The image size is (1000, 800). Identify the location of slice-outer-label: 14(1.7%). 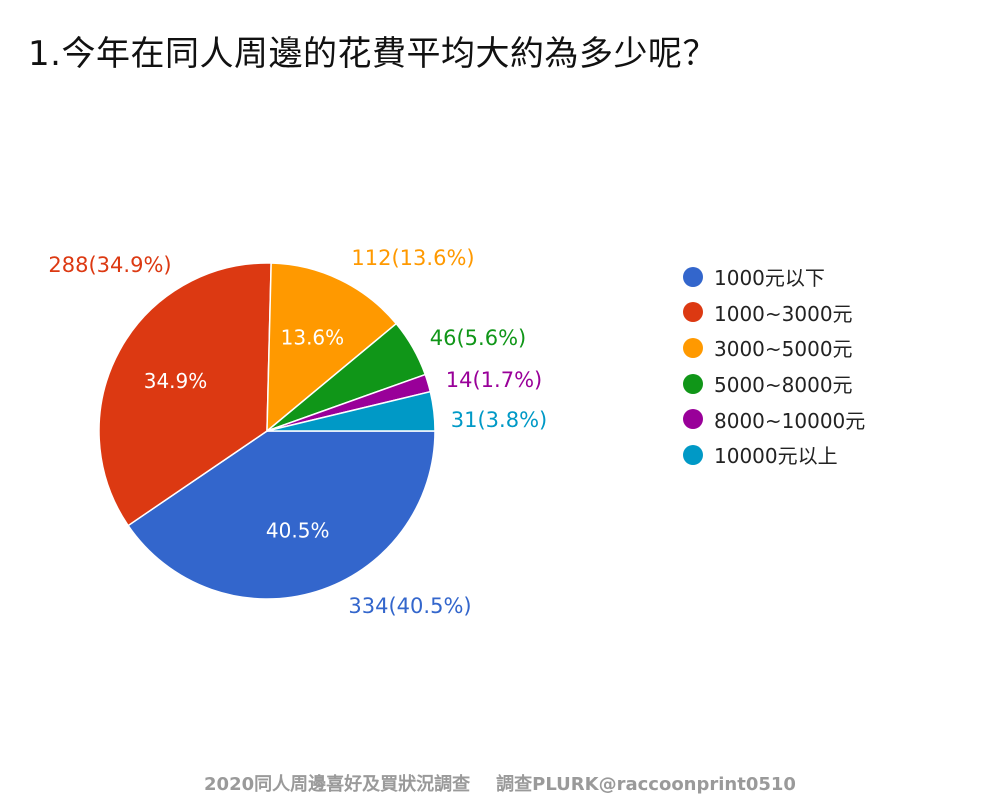
(494, 380).